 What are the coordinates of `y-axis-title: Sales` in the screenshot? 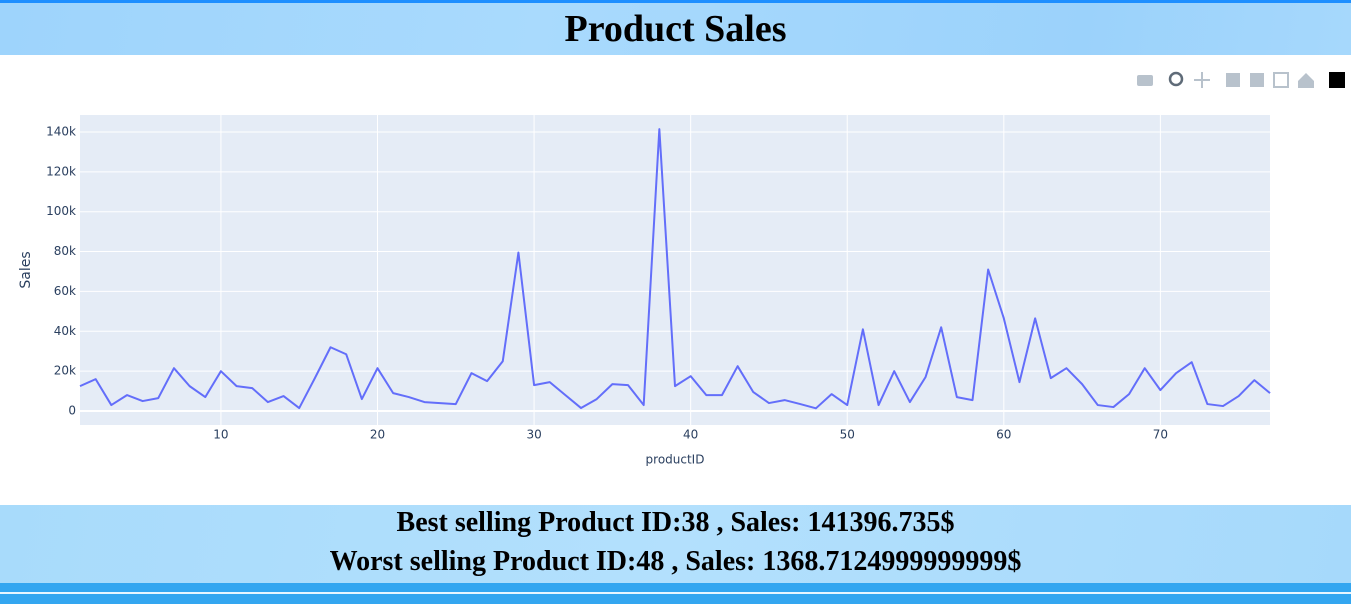 It's located at (26, 269).